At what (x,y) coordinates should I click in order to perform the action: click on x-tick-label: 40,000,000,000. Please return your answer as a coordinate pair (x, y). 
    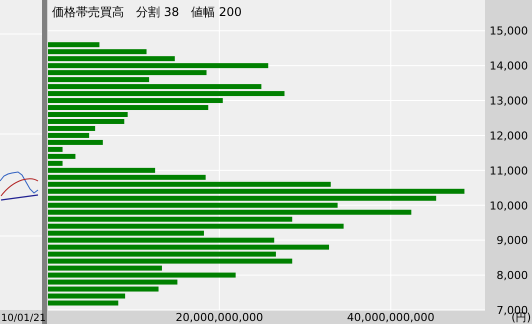
    Looking at the image, I should click on (390, 317).